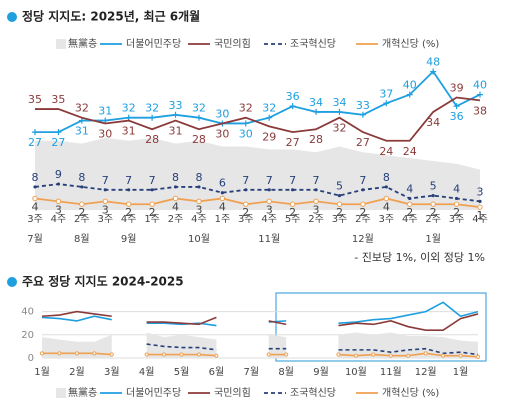  What do you see at coordinates (199, 239) in the screenshot?
I see `month-label: 10월` at bounding box center [199, 239].